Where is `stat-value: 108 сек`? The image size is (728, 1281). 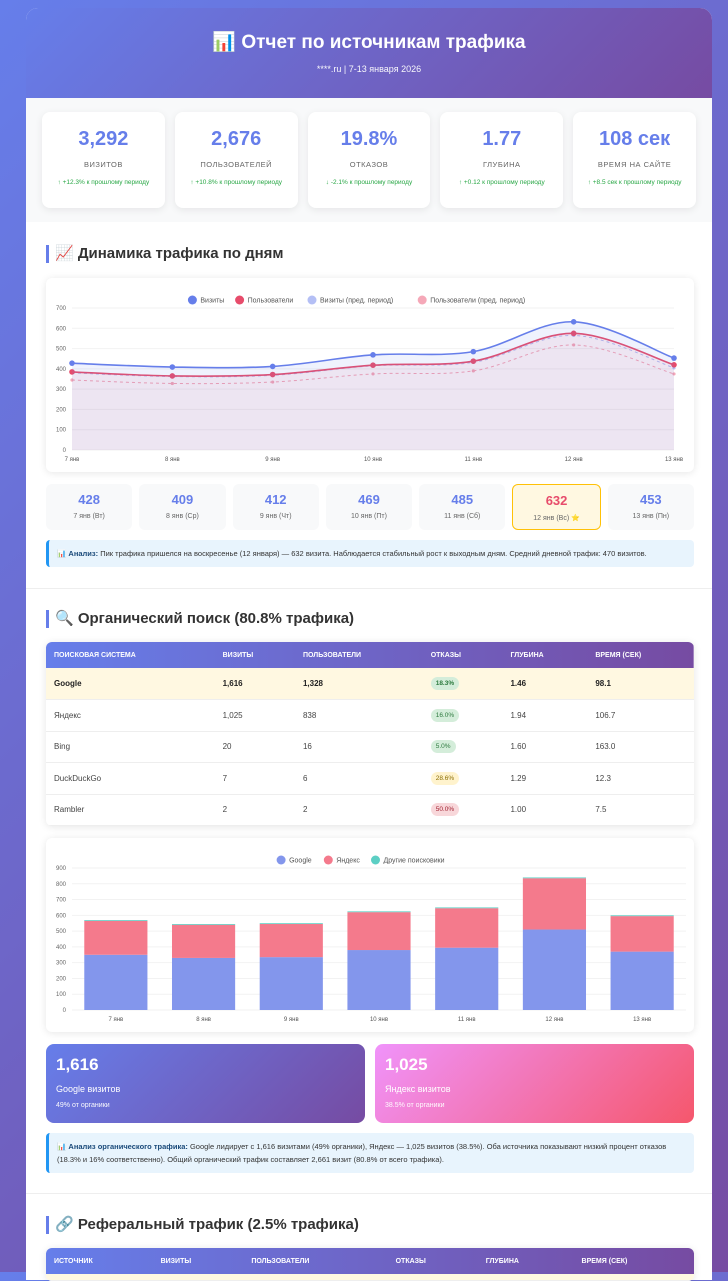 stat-value: 108 сек is located at coordinates (634, 139).